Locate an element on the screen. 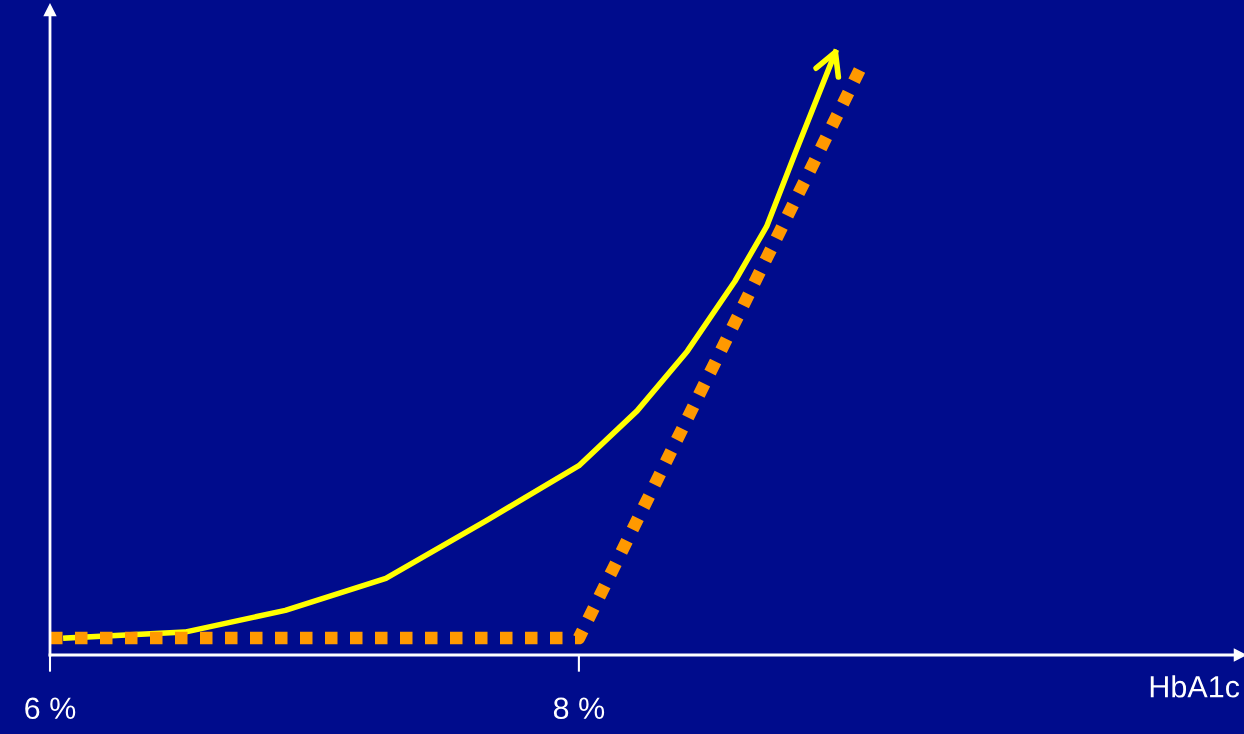  x-tick-label: 8 % is located at coordinates (579, 708).